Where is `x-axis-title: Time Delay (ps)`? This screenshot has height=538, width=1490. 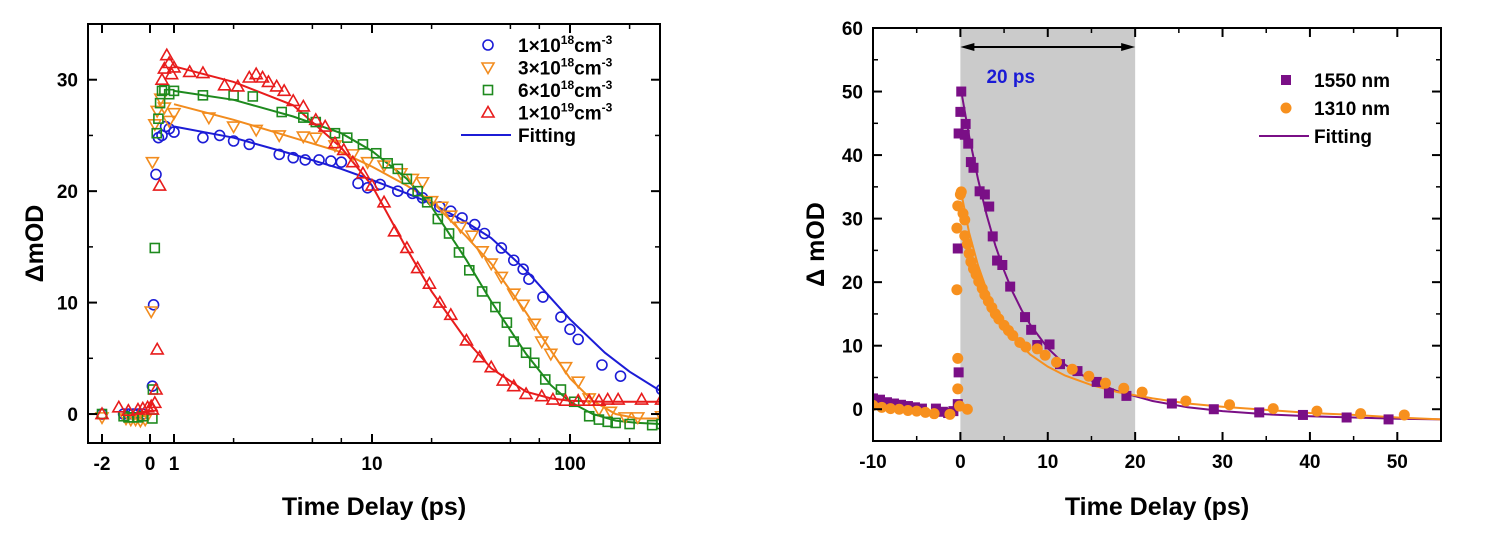
x-axis-title: Time Delay (ps) is located at coordinates (1157, 507).